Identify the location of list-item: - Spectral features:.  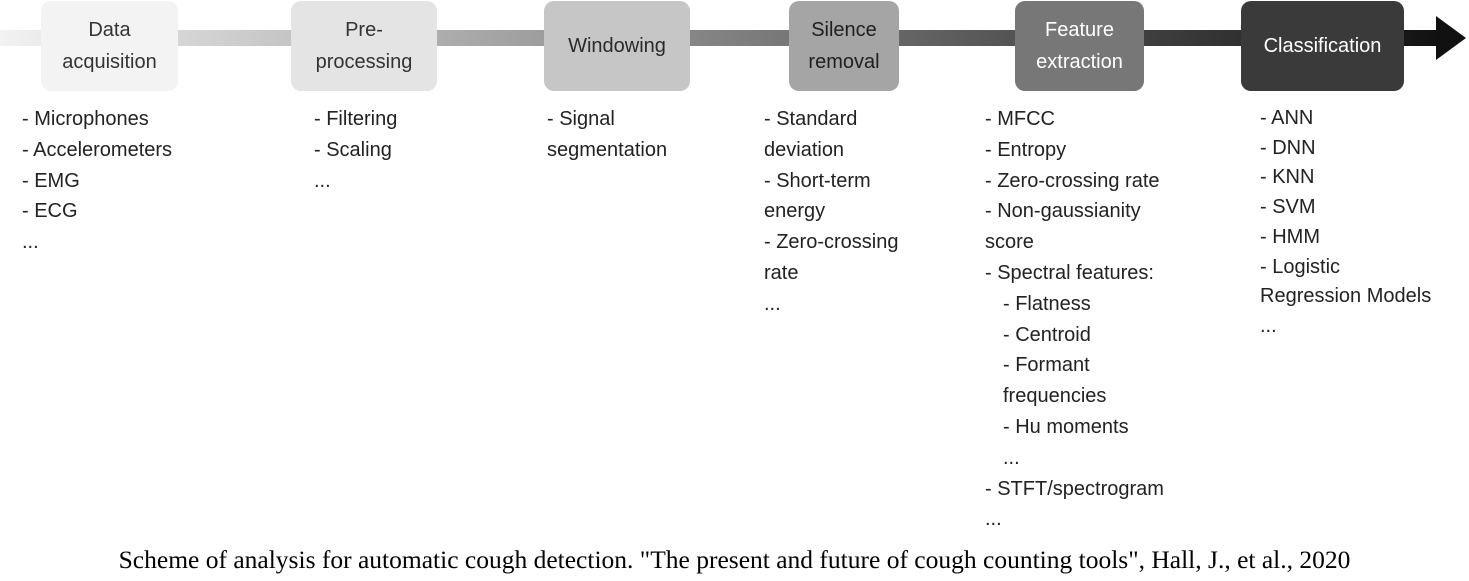
(1069, 272).